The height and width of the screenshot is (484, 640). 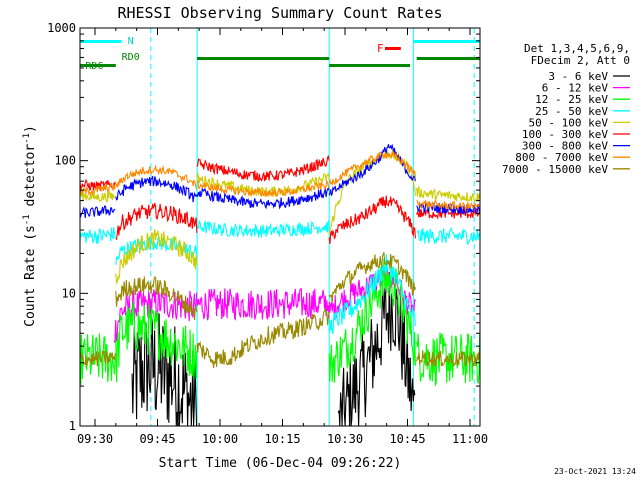 I want to click on legend-entry-label: 12 - 25 keV, so click(x=571, y=99).